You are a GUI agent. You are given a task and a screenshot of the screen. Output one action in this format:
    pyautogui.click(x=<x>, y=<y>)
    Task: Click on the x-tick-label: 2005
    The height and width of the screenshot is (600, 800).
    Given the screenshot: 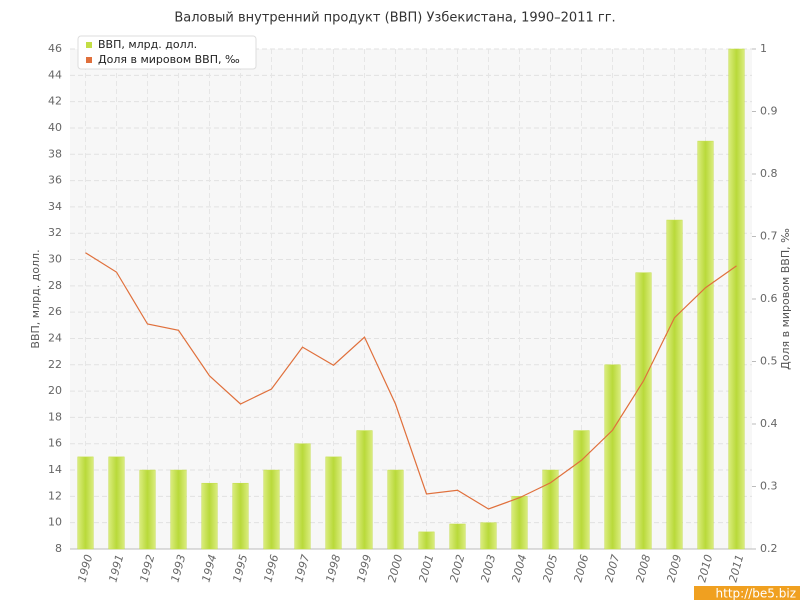 What is the action you would take?
    pyautogui.click(x=550, y=568)
    